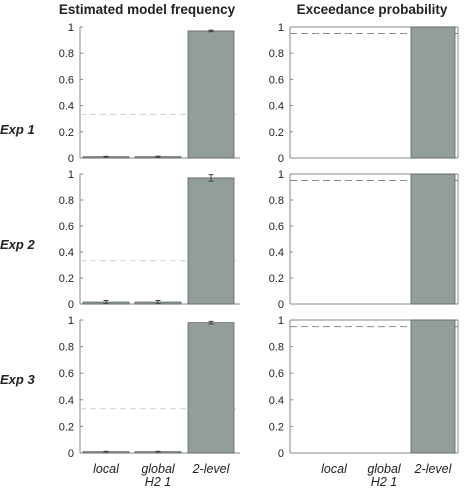 The width and height of the screenshot is (474, 493). I want to click on panel-2-y-tick-label-4: 0.8, so click(276, 54).